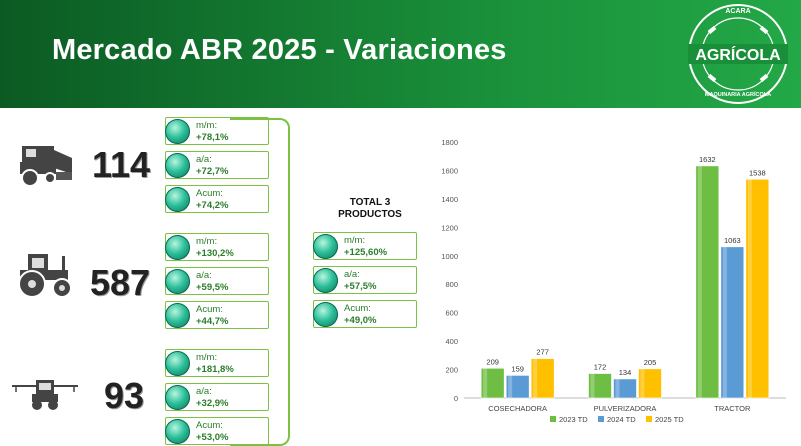  Describe the element at coordinates (212, 437) in the screenshot. I see `chip-value: +53,0%` at that location.